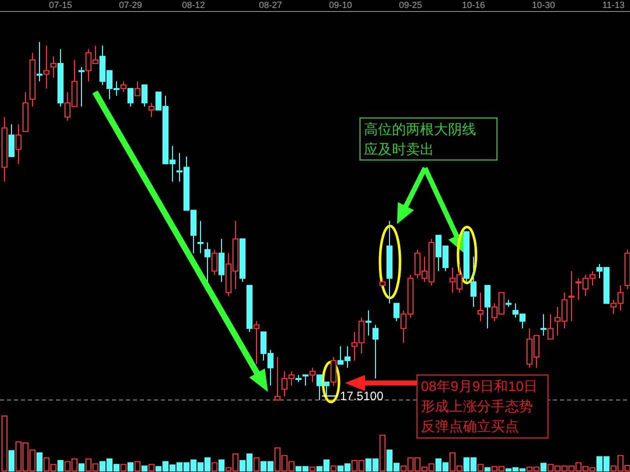 The width and height of the screenshot is (630, 472). Describe the element at coordinates (130, 5) in the screenshot. I see `x-tick-label: 07-29` at that location.